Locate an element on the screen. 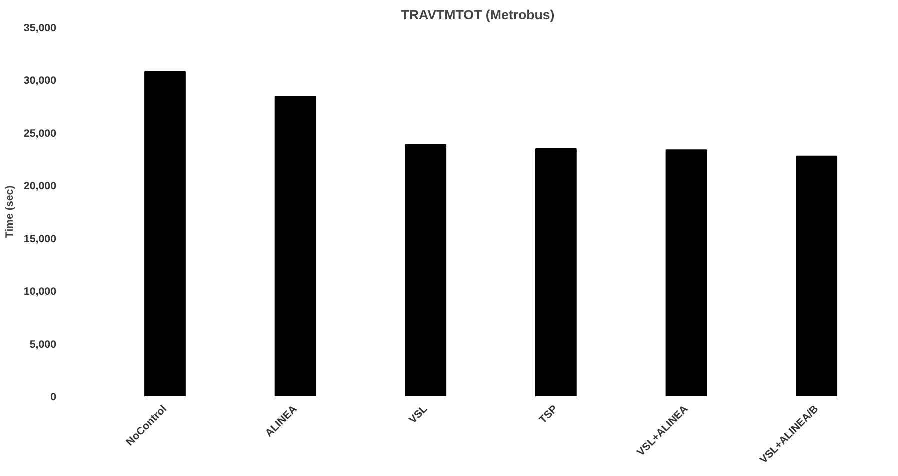 Image resolution: width=898 pixels, height=476 pixels. y-tick-label: 35,000 is located at coordinates (40, 28).